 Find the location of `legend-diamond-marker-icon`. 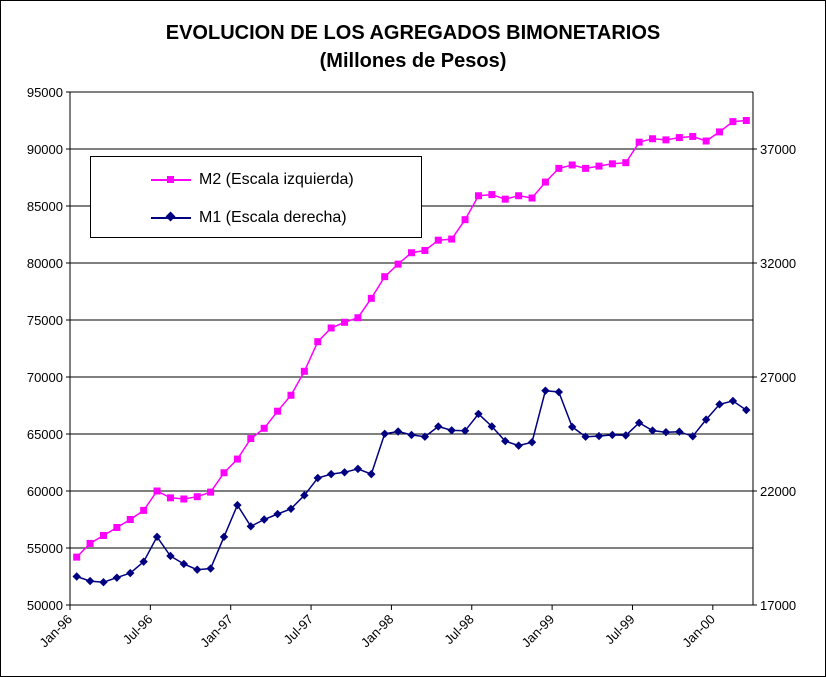

legend-diamond-marker-icon is located at coordinates (170, 216).